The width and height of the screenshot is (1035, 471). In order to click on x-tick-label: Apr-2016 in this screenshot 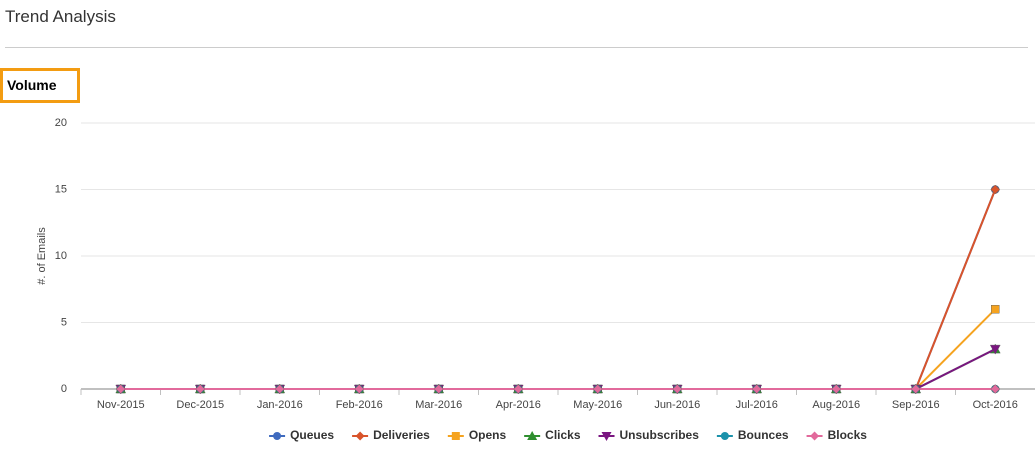, I will do `click(518, 405)`.